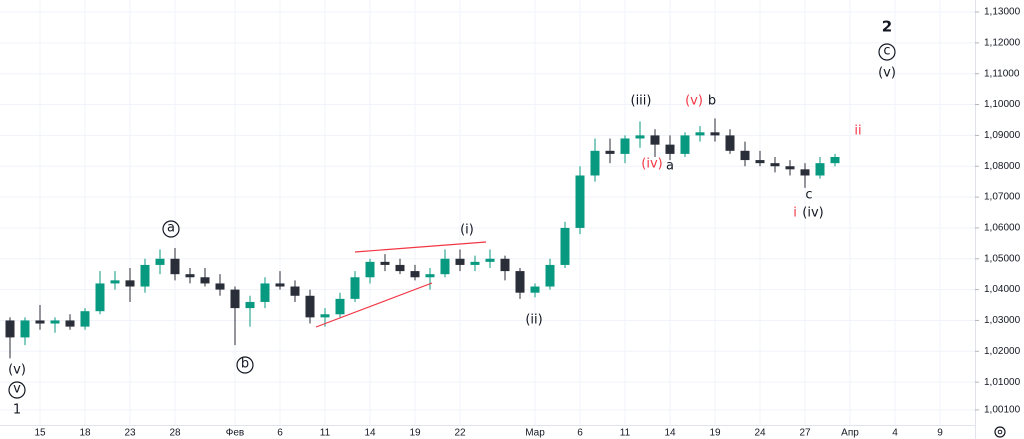 This screenshot has width=1024, height=439. I want to click on wave-label: ii, so click(857, 131).